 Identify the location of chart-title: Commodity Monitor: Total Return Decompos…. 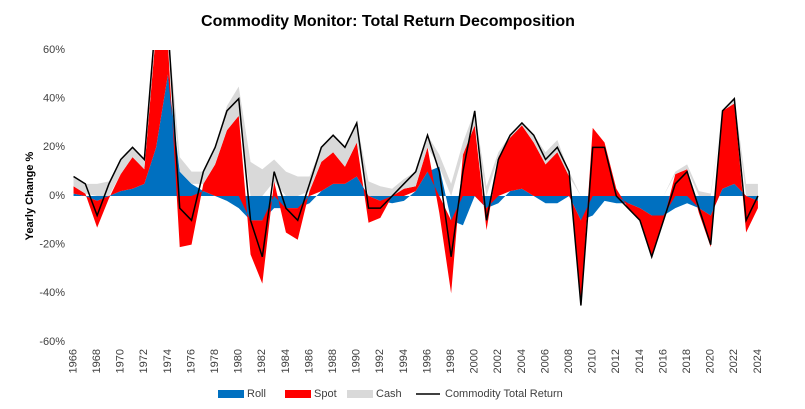
(388, 21).